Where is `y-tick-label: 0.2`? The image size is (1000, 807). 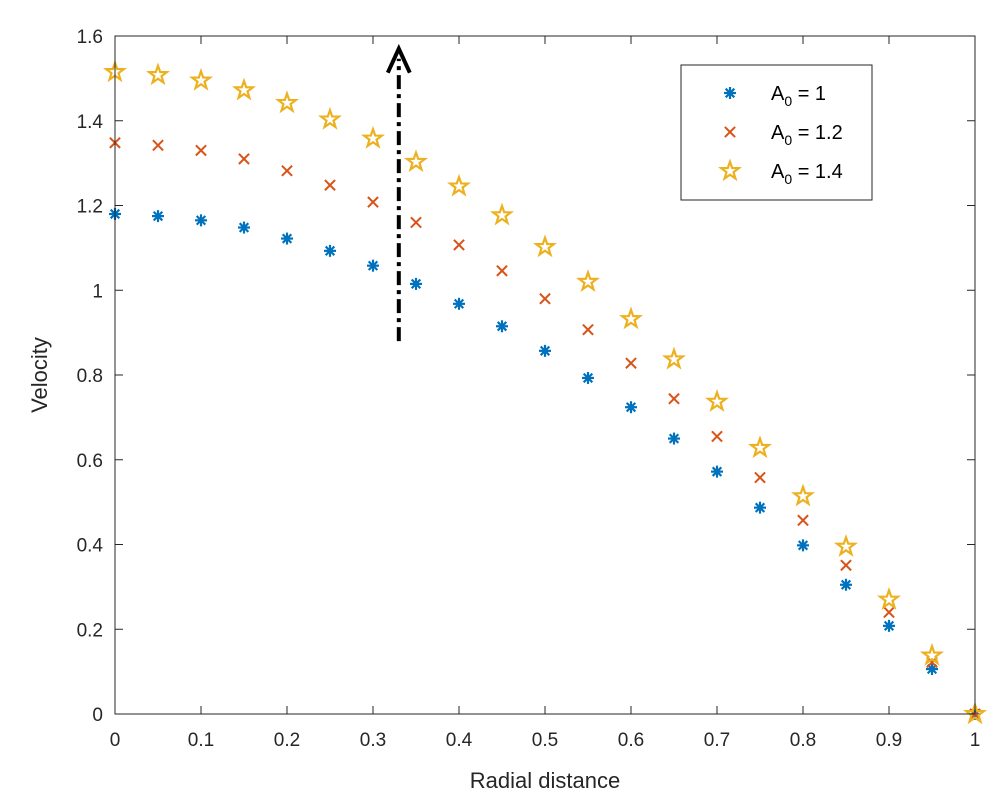
y-tick-label: 0.2 is located at coordinates (90, 630).